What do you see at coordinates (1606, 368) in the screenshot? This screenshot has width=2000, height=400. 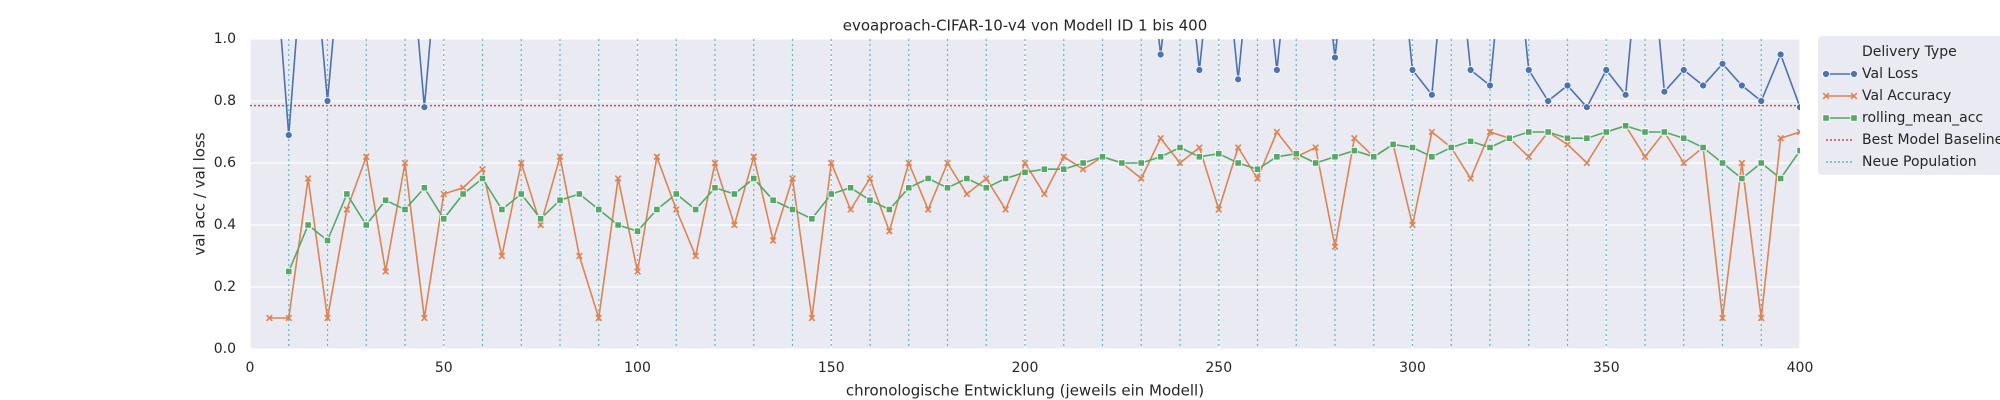 I see `x-tick-label: 350` at bounding box center [1606, 368].